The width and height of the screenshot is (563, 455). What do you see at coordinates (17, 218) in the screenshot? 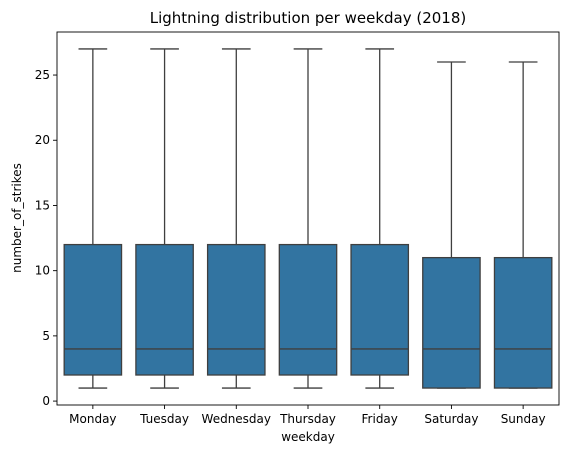
I see `y-axis-label: number_of_strikes` at bounding box center [17, 218].